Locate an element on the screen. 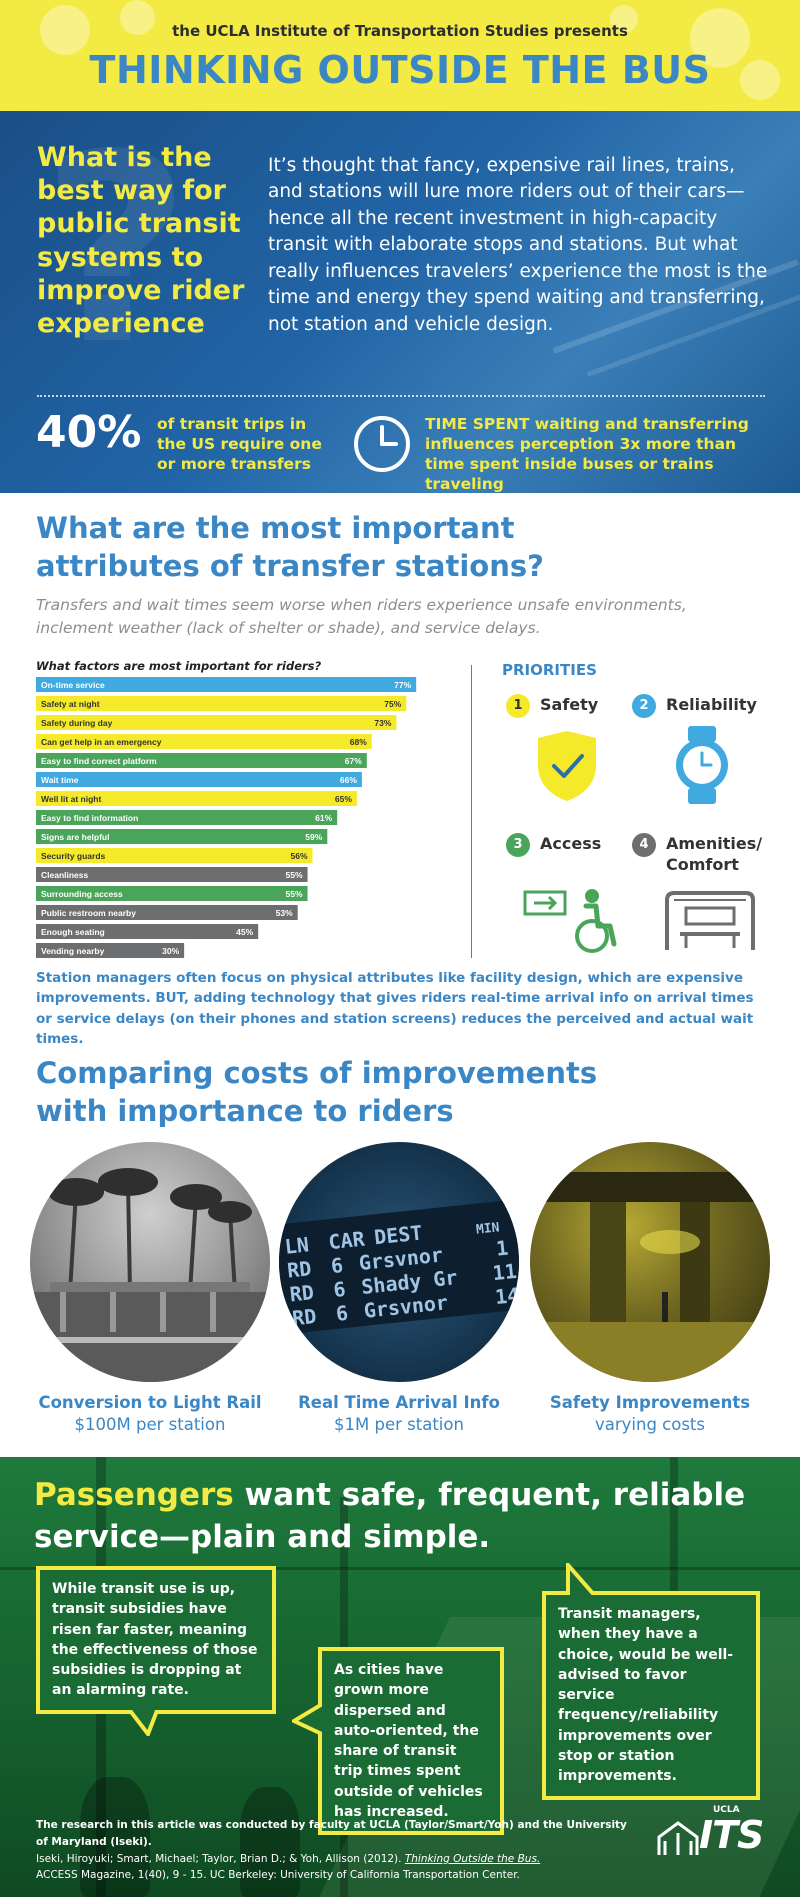 This screenshot has width=800, height=1897. arrival-info-title: Real Time Arrival Info is located at coordinates (399, 1402).